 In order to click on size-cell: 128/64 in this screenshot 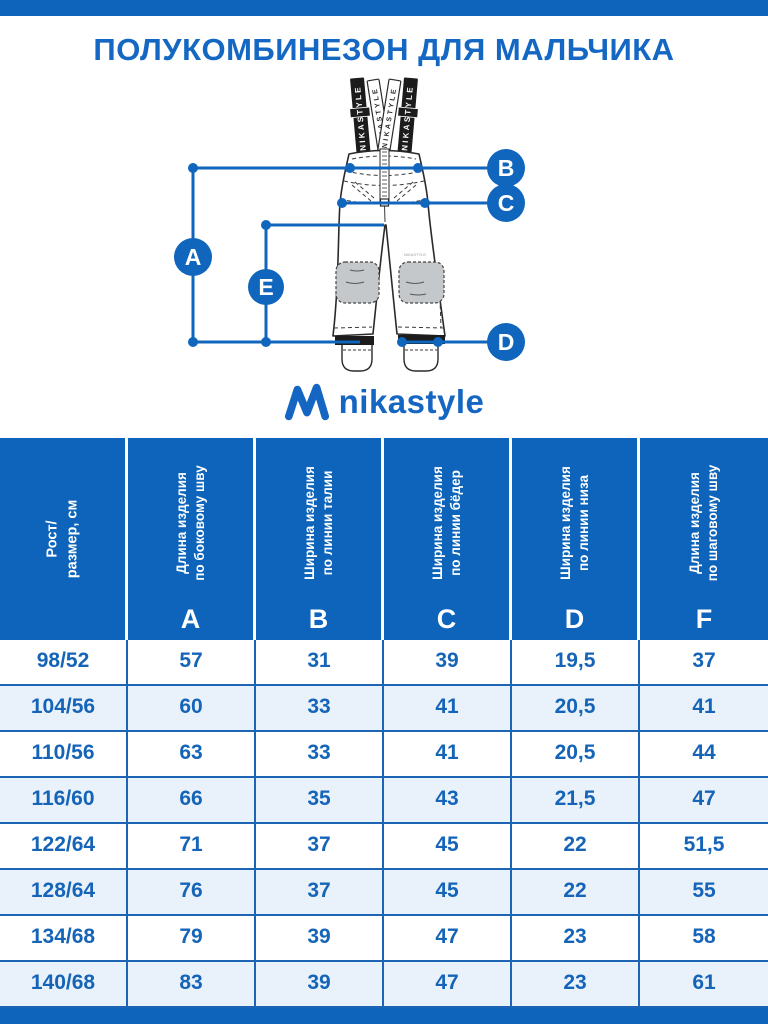, I will do `click(64, 892)`.